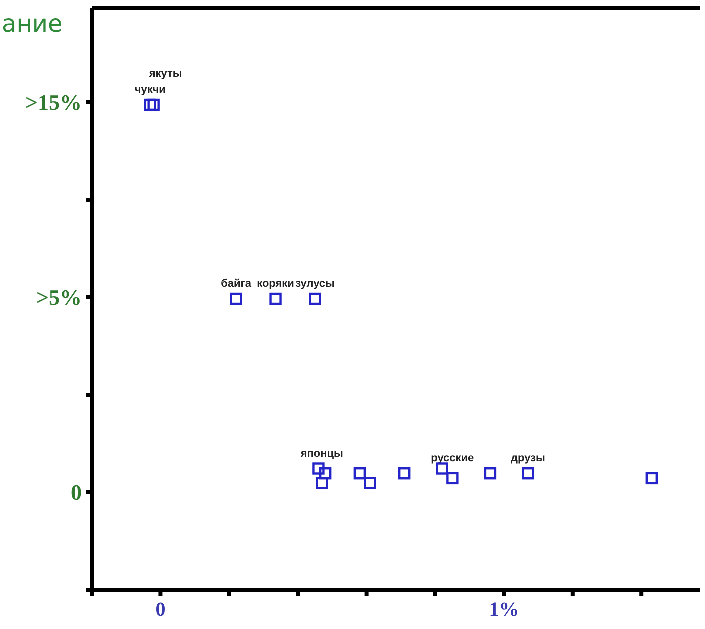  I want to click on annotation: русские, so click(452, 458).